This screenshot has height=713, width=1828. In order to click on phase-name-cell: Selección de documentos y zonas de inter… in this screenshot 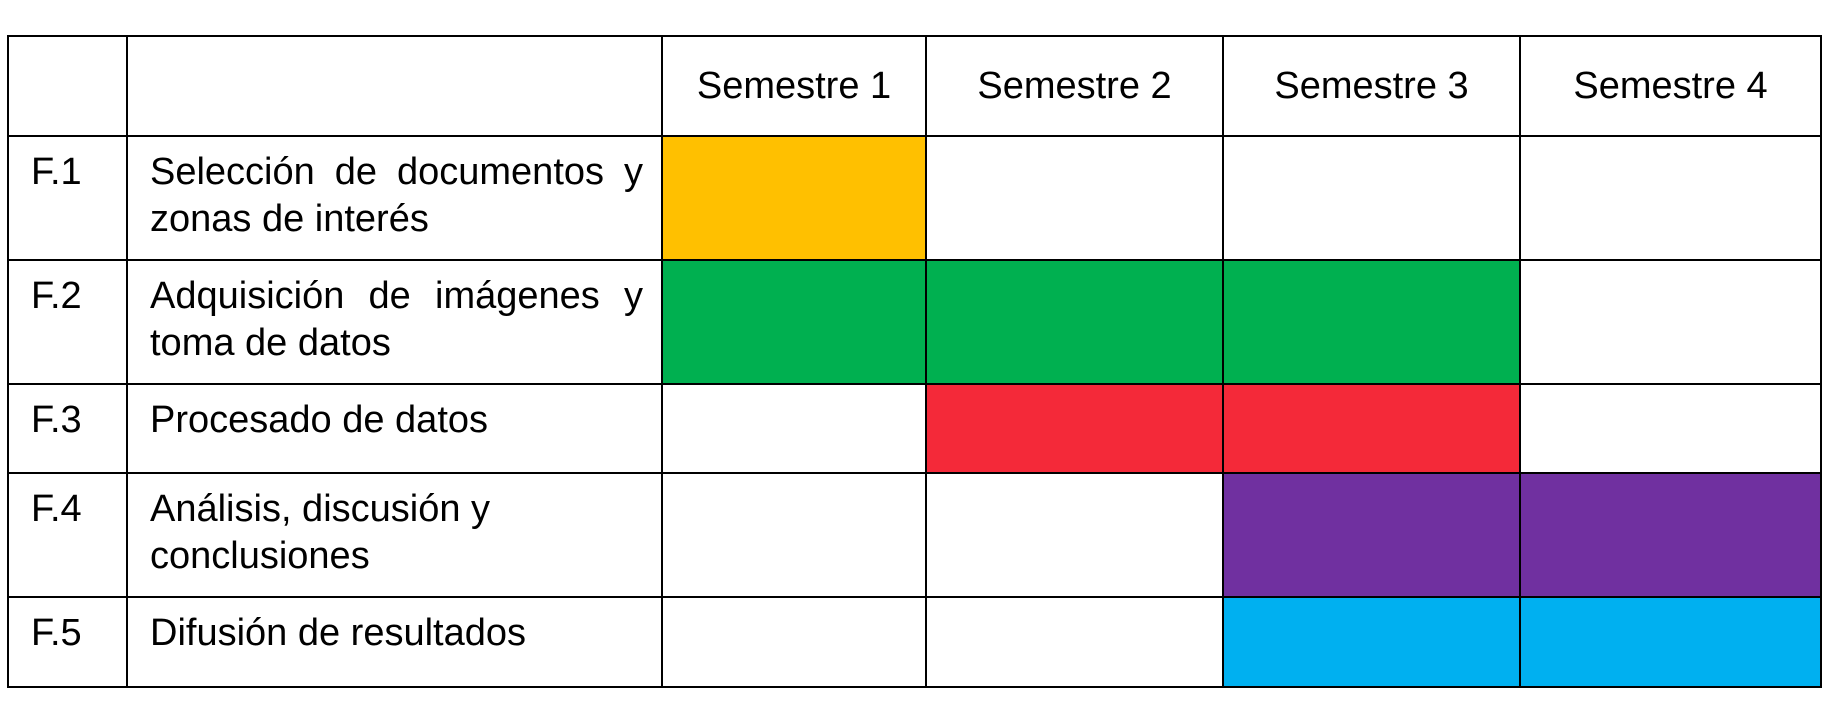, I will do `click(394, 198)`.